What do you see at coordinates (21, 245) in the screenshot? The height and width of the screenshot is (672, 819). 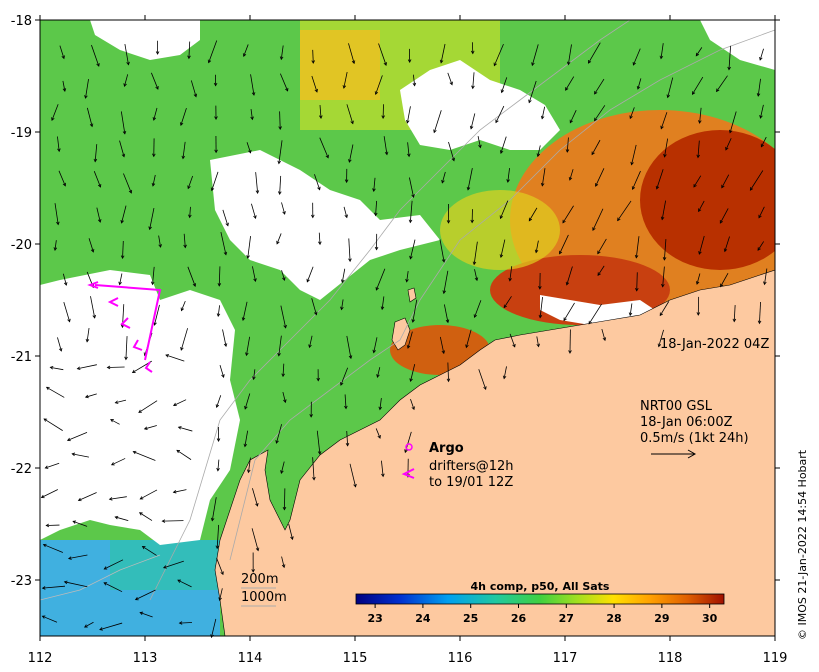 I see `lat-tick-label: -20` at bounding box center [21, 245].